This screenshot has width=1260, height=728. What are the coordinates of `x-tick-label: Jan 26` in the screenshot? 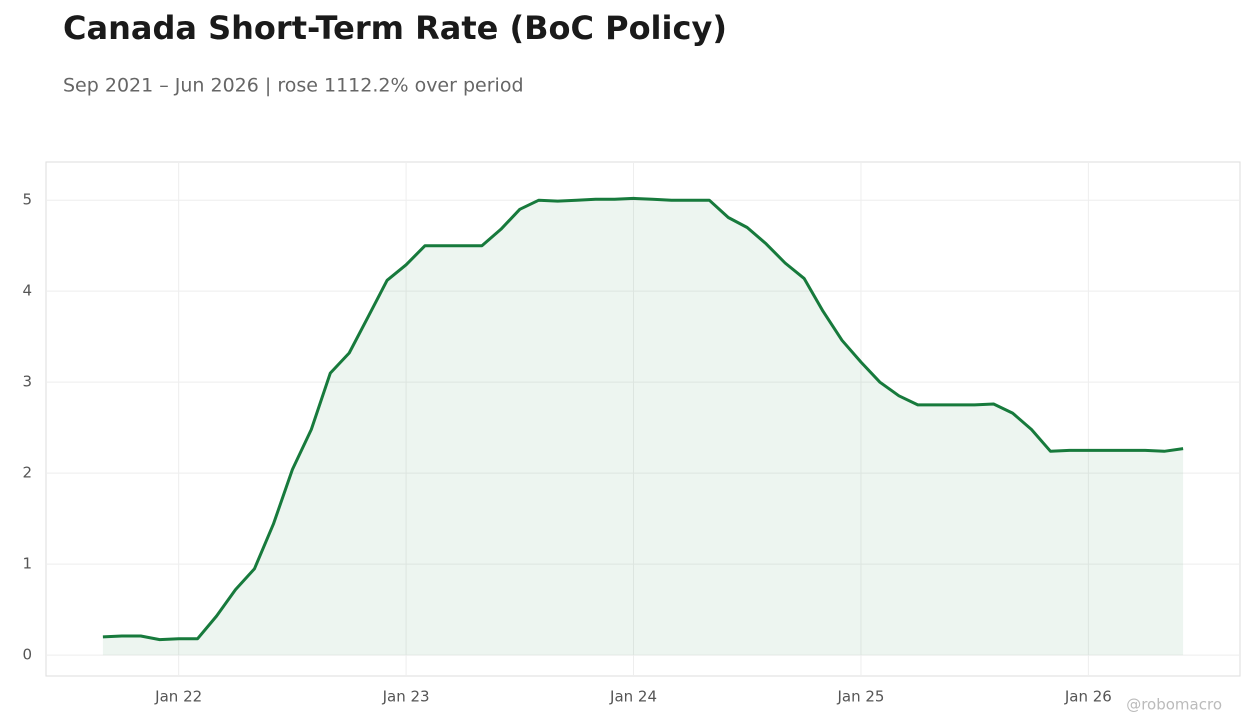 It's located at (1088, 697).